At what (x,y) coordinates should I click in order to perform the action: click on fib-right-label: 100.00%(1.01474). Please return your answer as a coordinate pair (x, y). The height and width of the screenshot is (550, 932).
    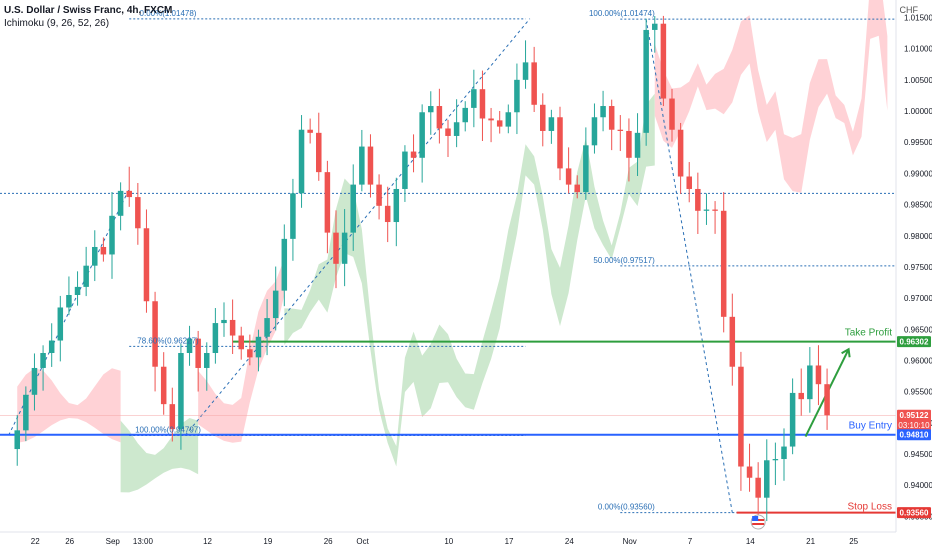
    Looking at the image, I should click on (622, 13).